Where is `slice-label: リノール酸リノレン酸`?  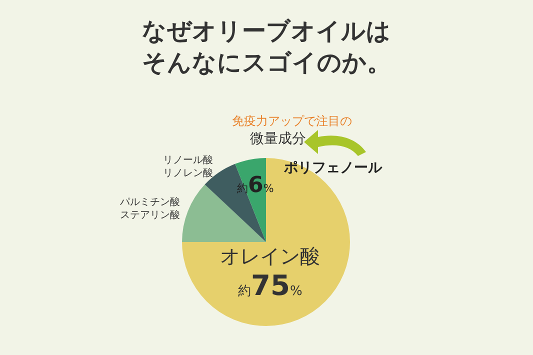
slice-label: リノール酸リノレン酸 is located at coordinates (188, 166).